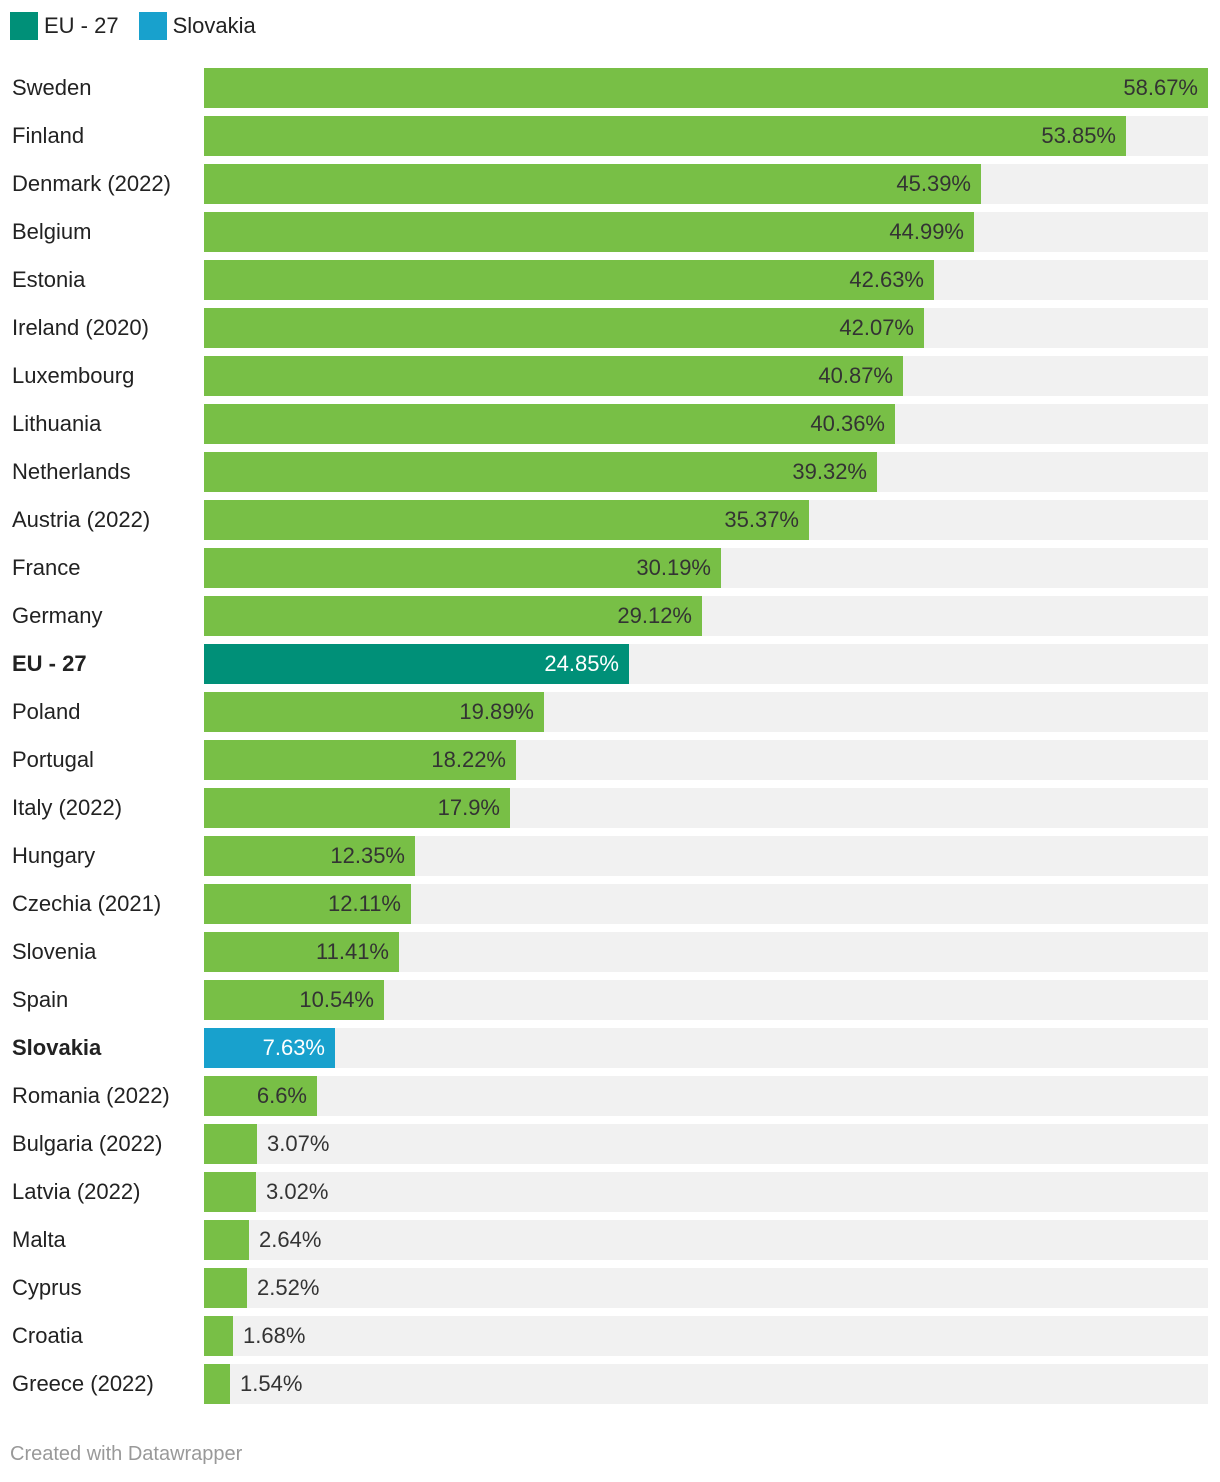 The width and height of the screenshot is (1220, 1482). Describe the element at coordinates (610, 1144) in the screenshot. I see `bar-row-bulgaria-2022: Bulgaria (2022) 3.07%` at that location.